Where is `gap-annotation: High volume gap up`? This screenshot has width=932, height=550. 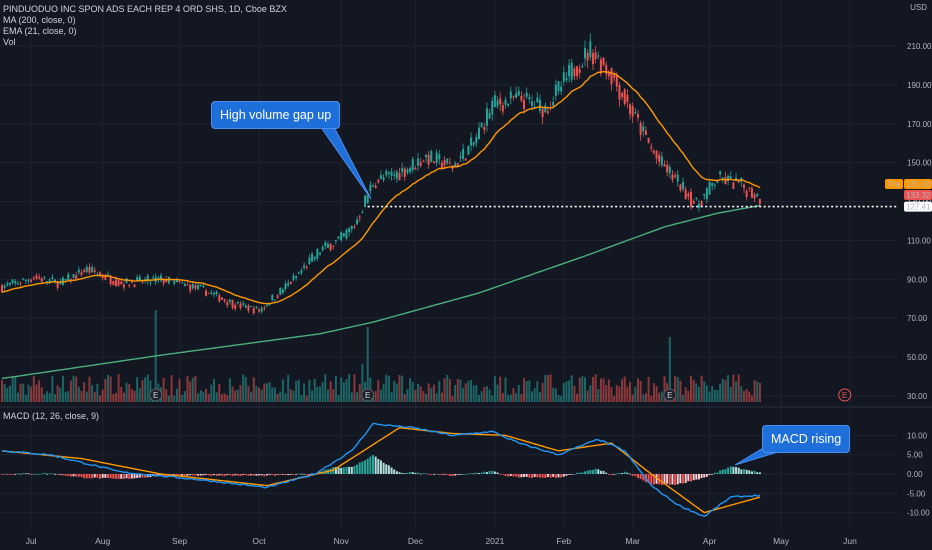
gap-annotation: High volume gap up is located at coordinates (276, 115).